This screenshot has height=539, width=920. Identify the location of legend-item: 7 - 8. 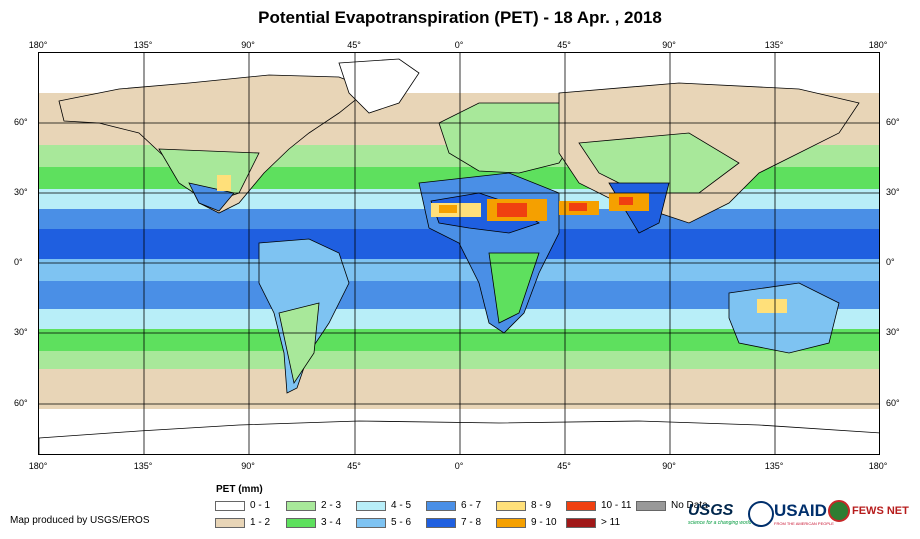
(453, 522).